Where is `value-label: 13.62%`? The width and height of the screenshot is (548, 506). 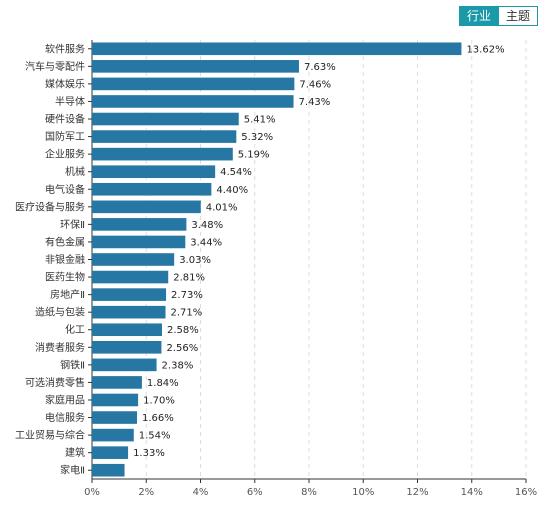
value-label: 13.62% is located at coordinates (485, 49).